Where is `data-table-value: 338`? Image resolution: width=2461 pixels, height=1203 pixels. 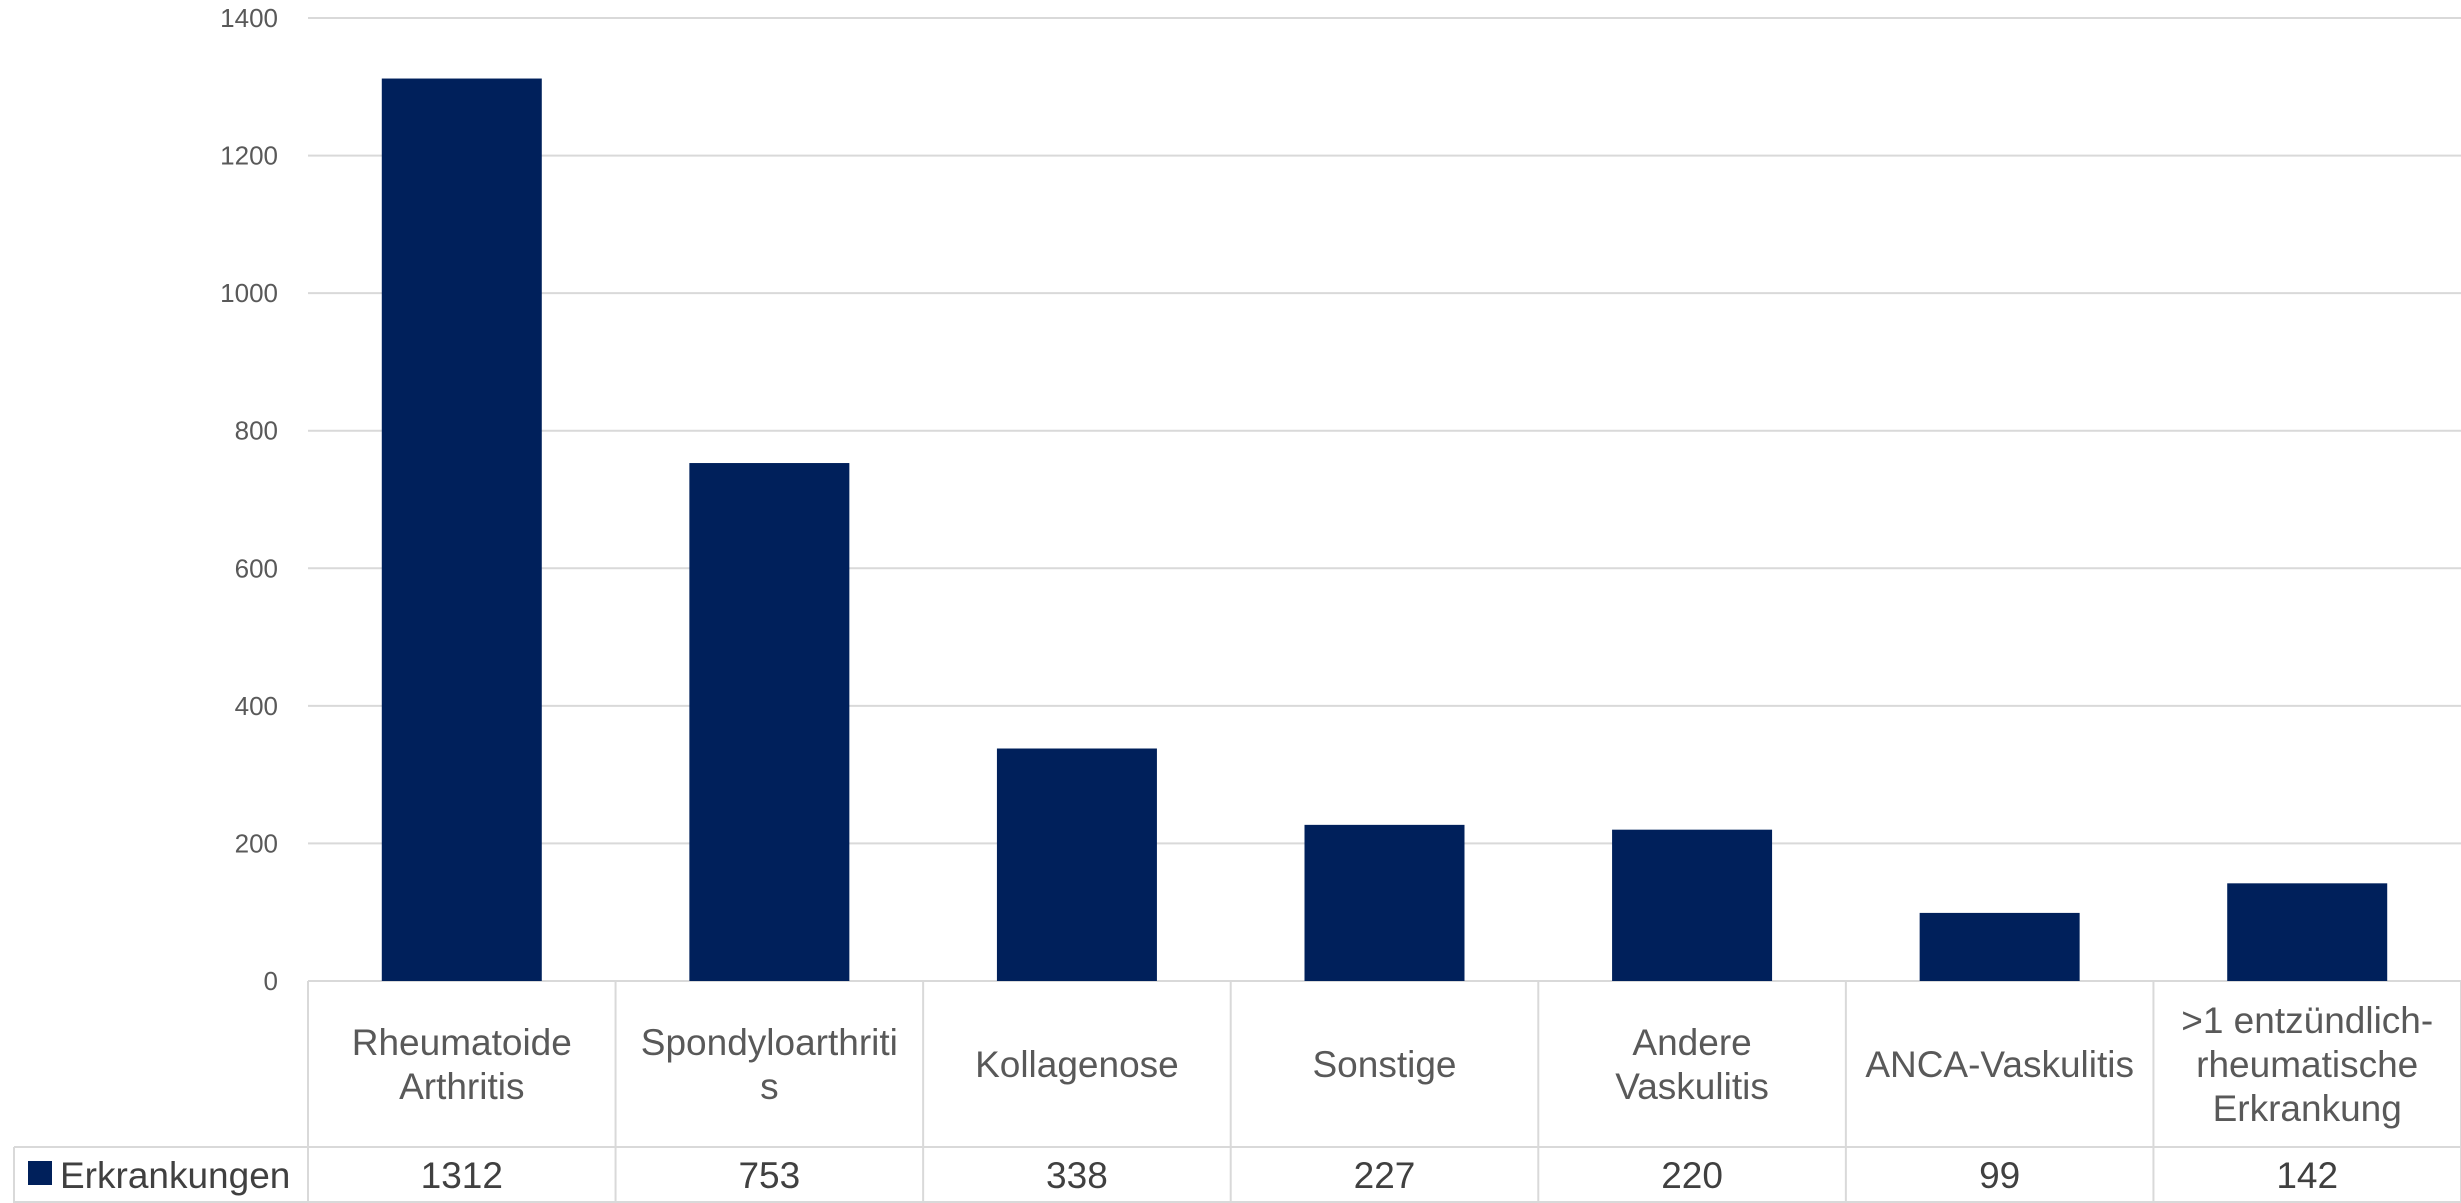
data-table-value: 338 is located at coordinates (1077, 1175).